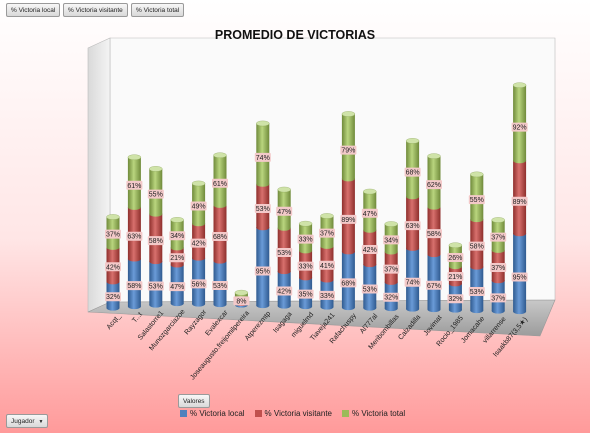  I want to click on data-label-13-1: 37%, so click(391, 270).